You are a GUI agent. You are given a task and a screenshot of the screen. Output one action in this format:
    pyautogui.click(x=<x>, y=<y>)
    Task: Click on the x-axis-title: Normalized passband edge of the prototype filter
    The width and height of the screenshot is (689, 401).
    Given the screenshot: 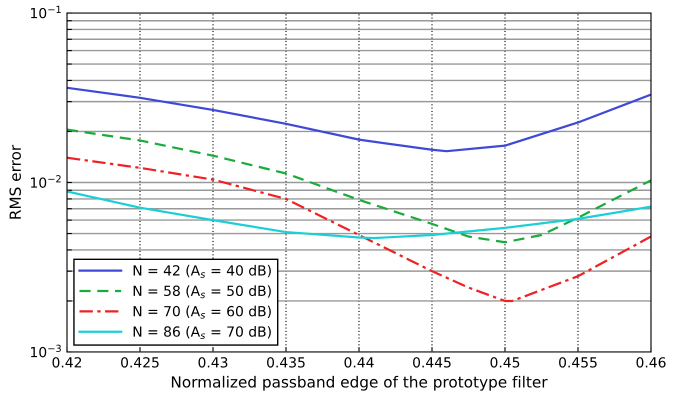 What is the action you would take?
    pyautogui.click(x=360, y=383)
    